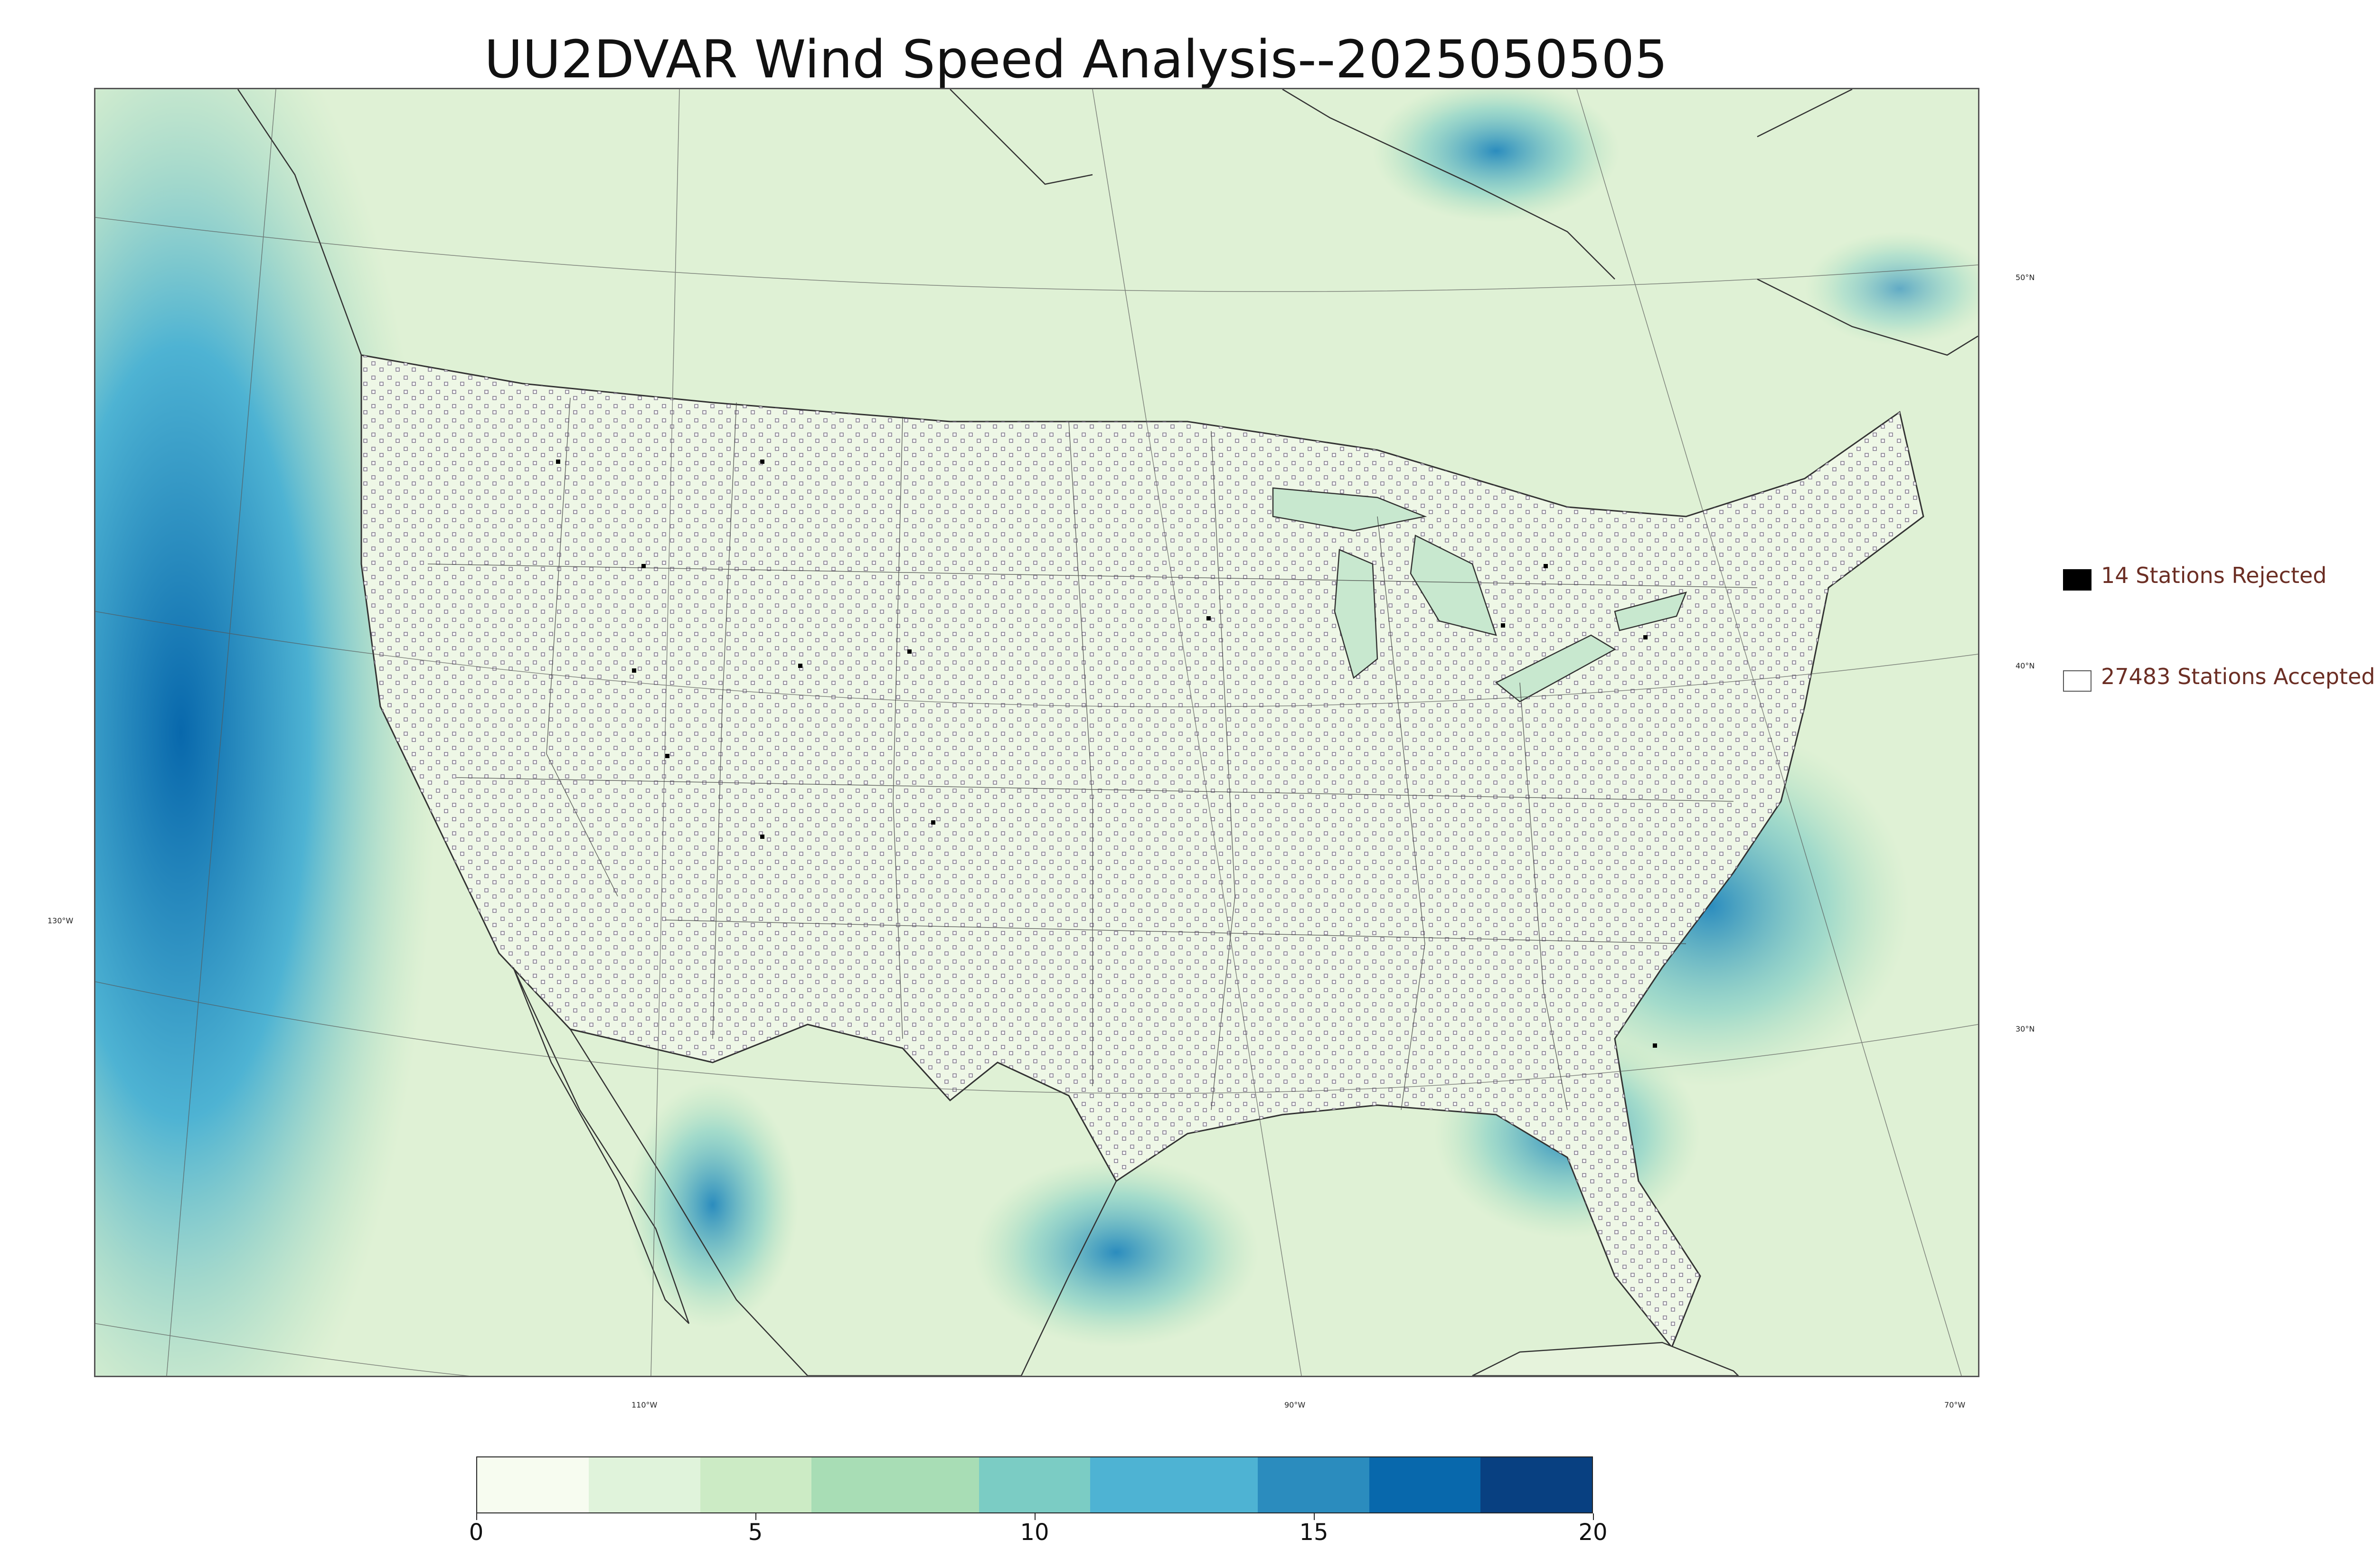 The image size is (2374, 1568). Describe the element at coordinates (1593, 1533) in the screenshot. I see `colorbar-tick-label: 20` at that location.